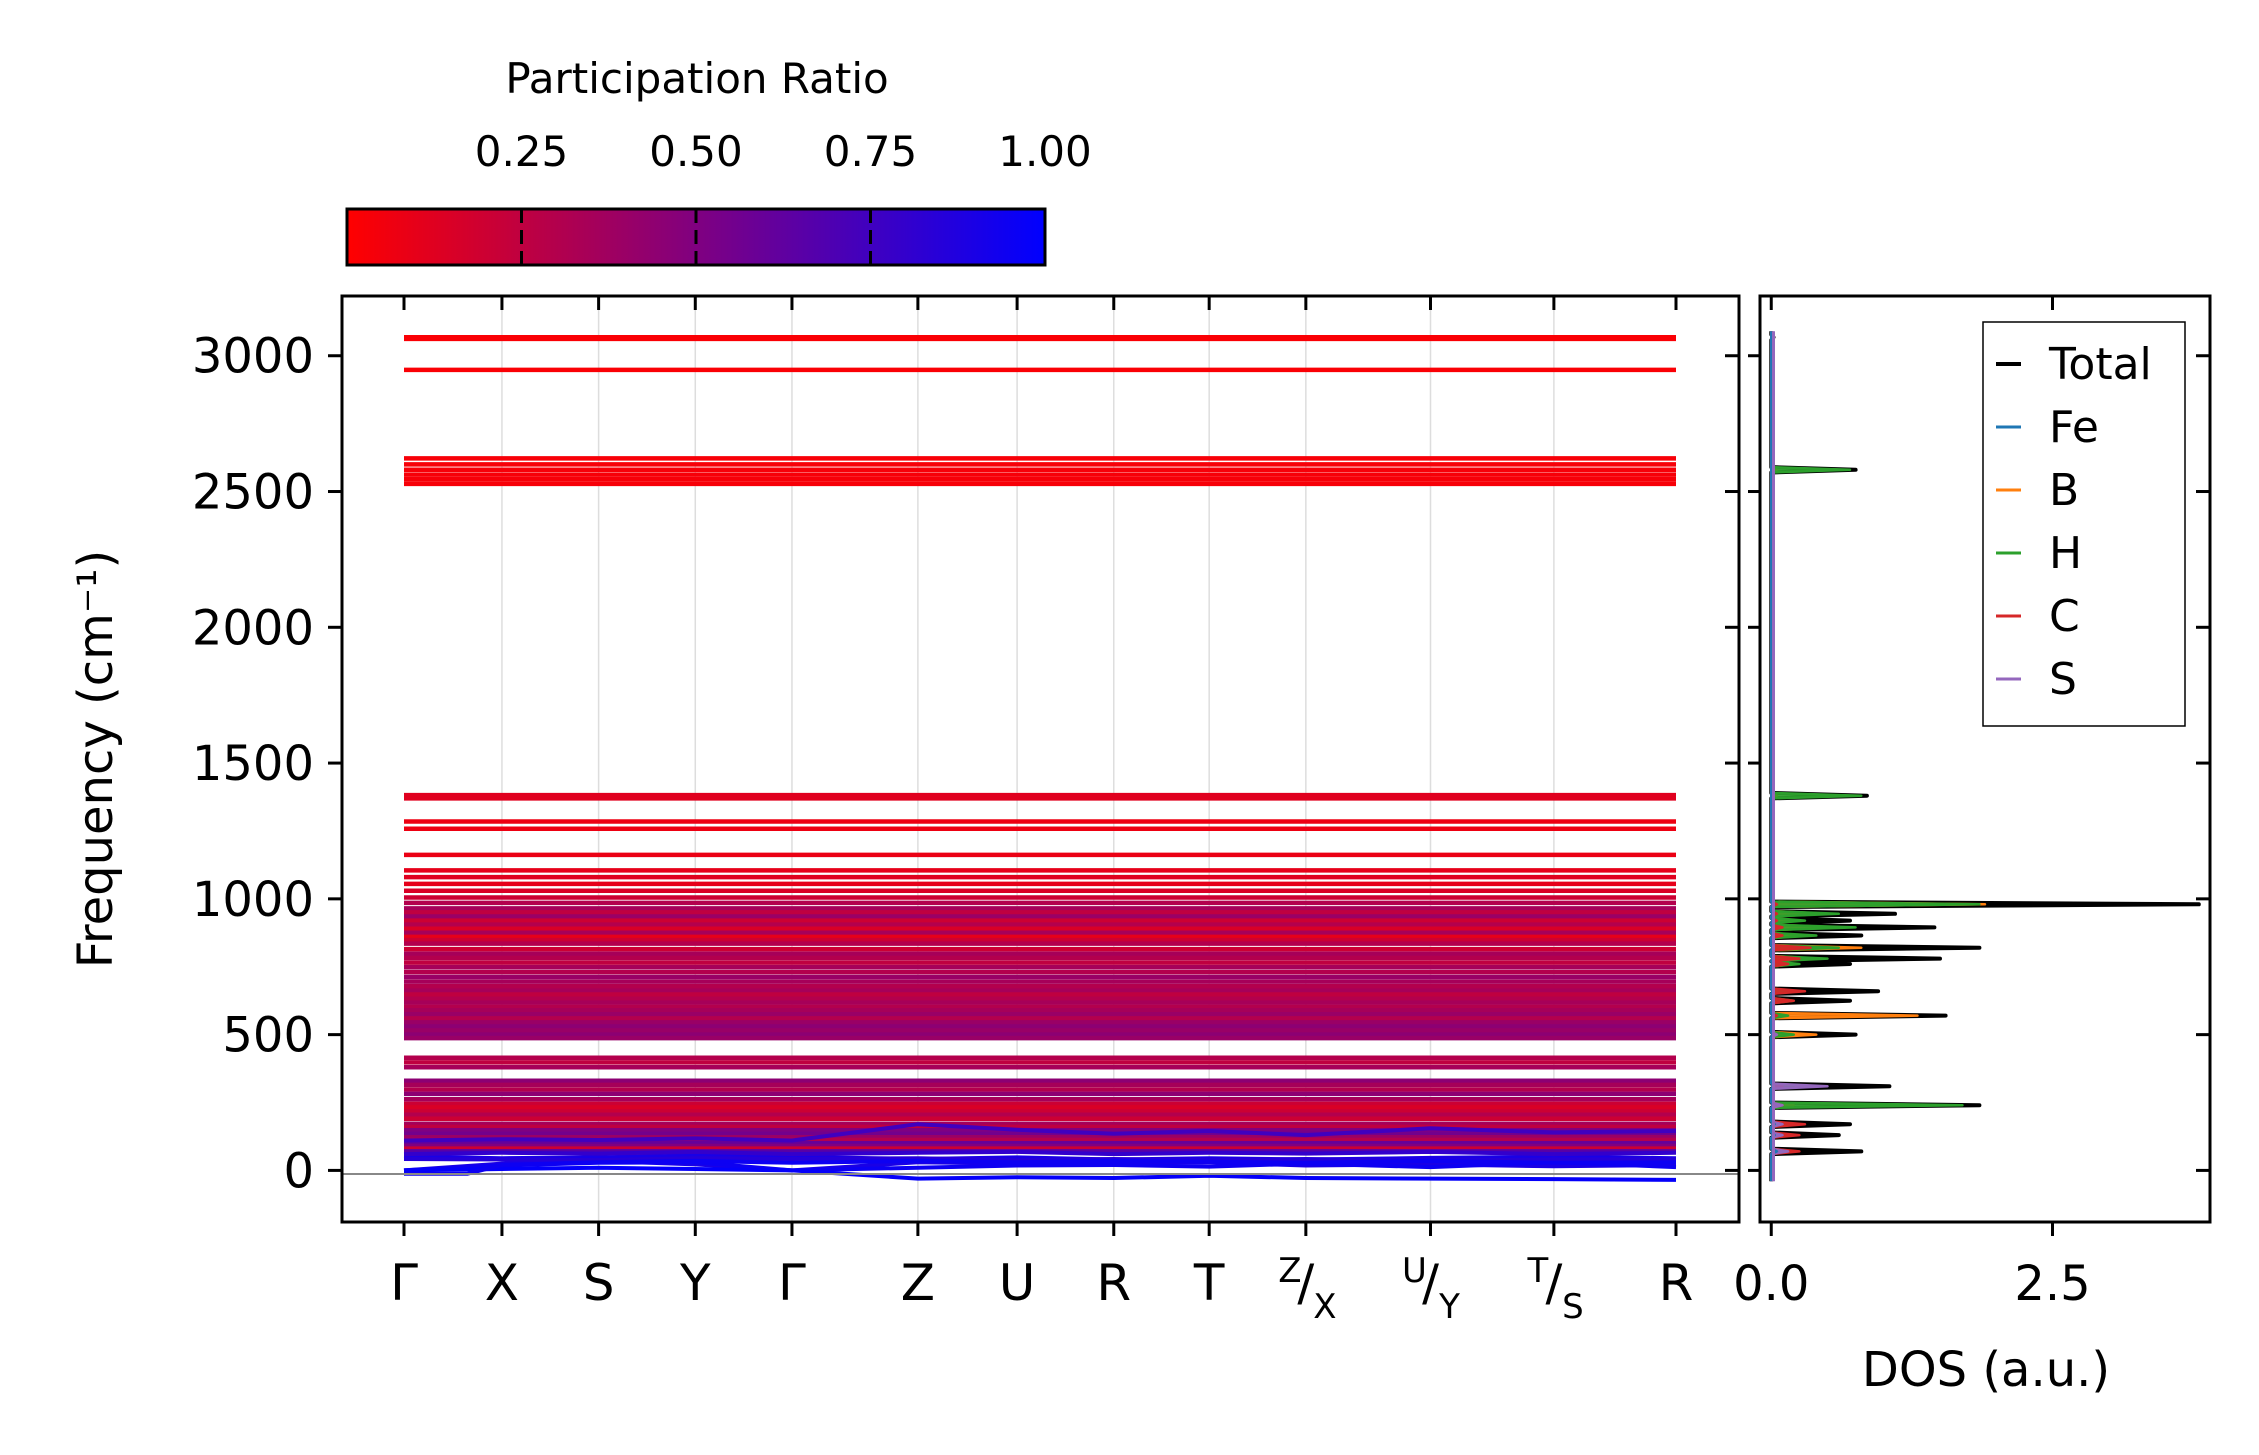 This screenshot has width=2259, height=1455. What do you see at coordinates (253, 493) in the screenshot?
I see `y-tick-label: 2500` at bounding box center [253, 493].